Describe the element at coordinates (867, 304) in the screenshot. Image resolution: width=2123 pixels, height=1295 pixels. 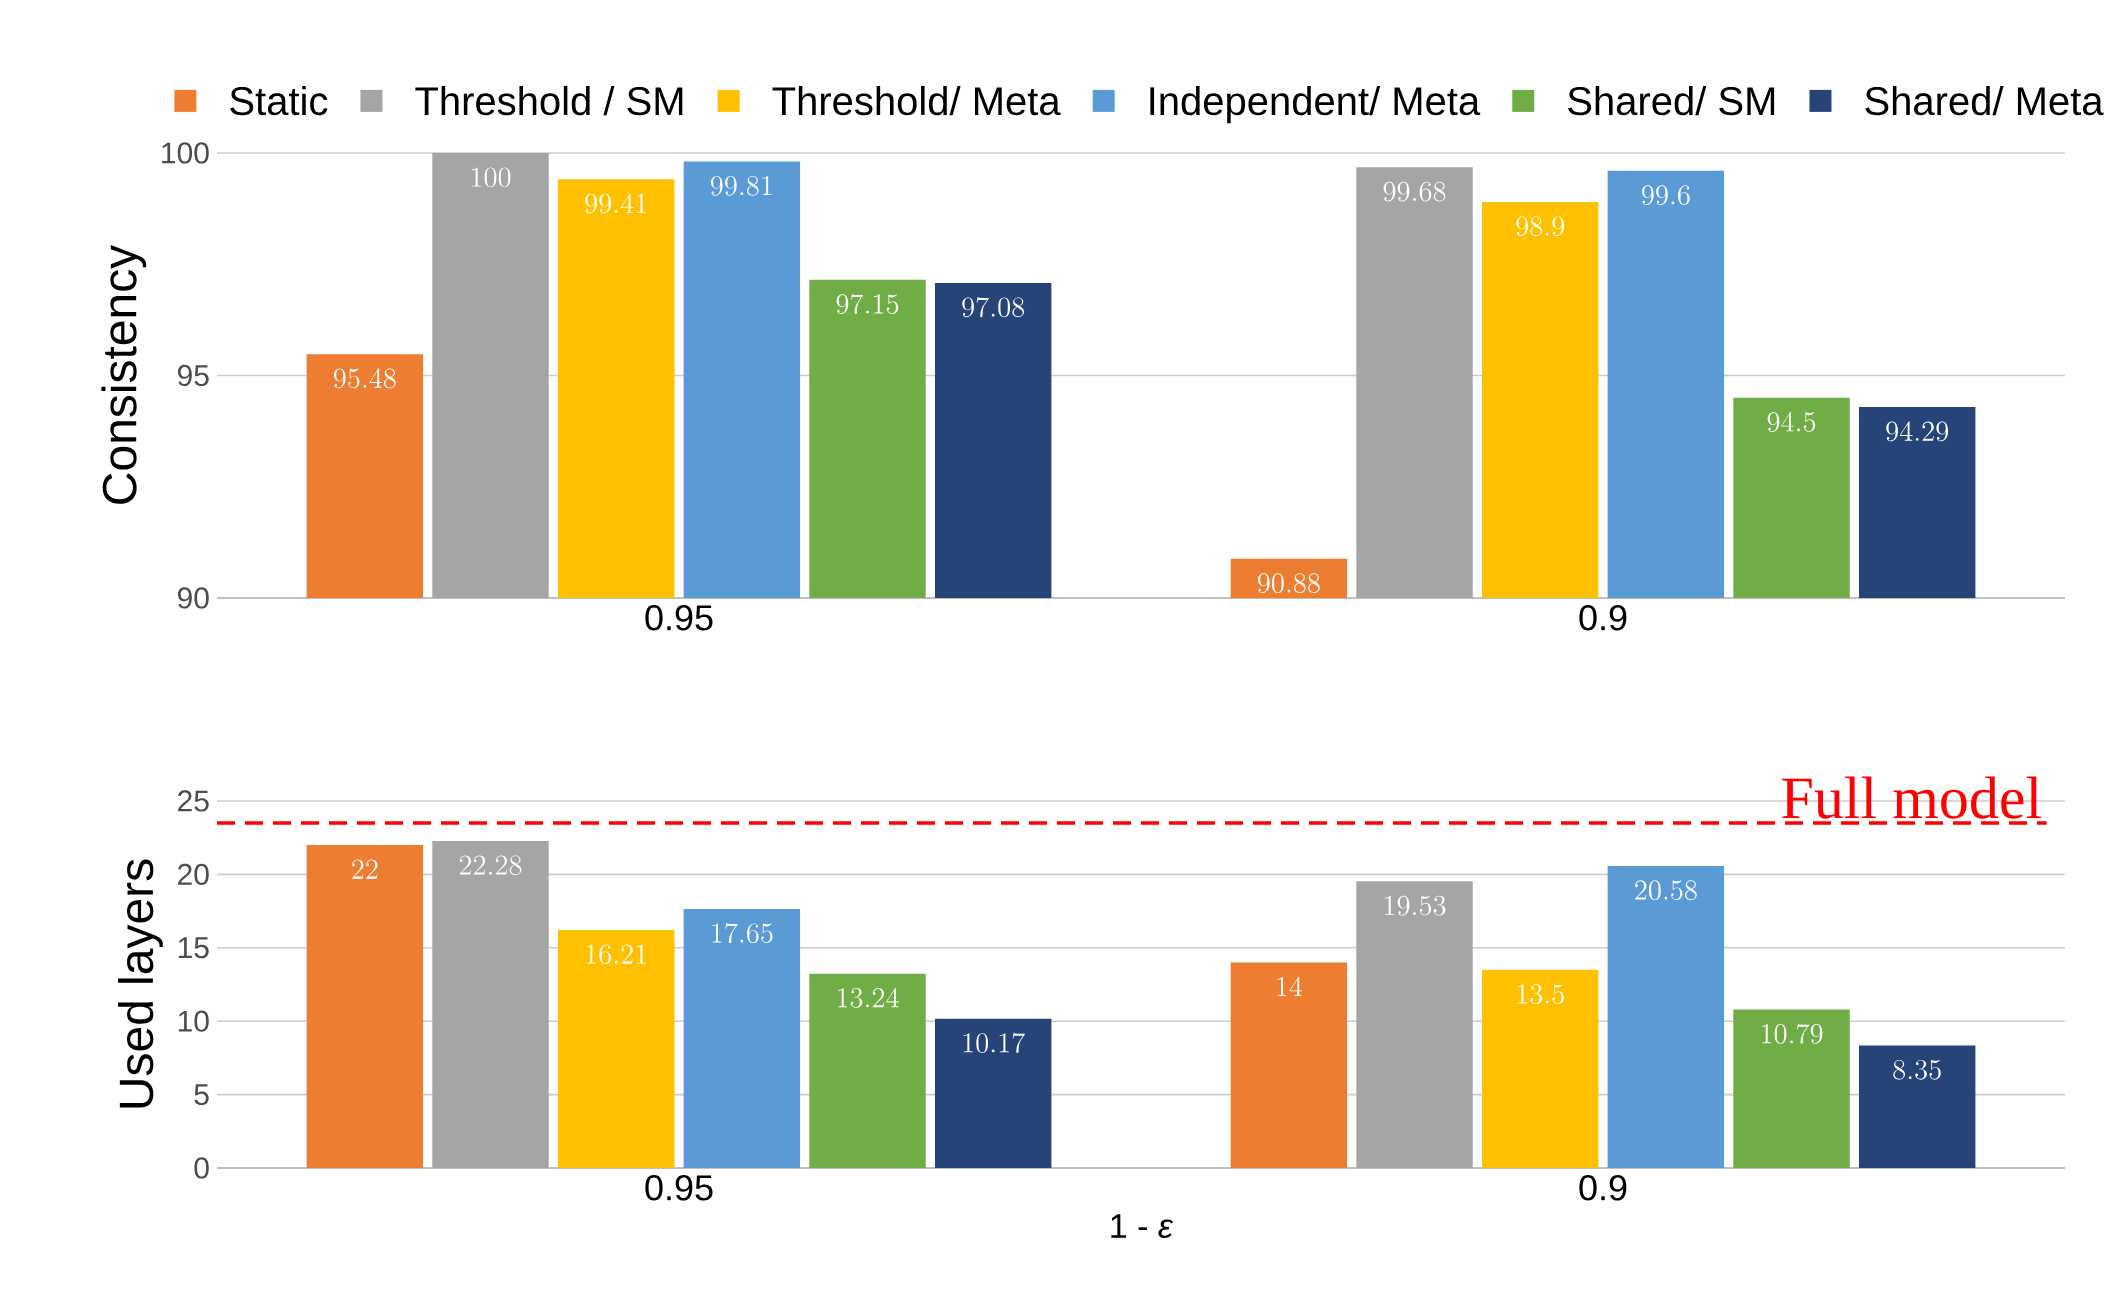
I see `data-label: 97. 15` at that location.